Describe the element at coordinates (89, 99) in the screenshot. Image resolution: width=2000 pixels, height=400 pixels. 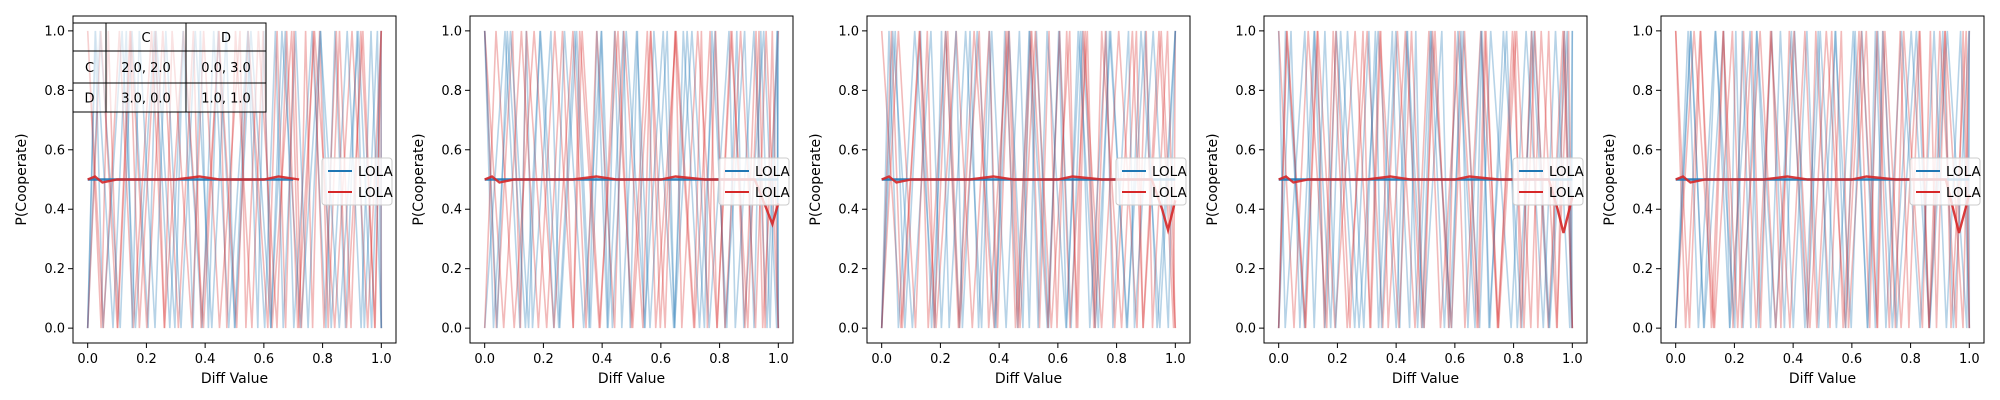
I see `table-row-header: D` at that location.